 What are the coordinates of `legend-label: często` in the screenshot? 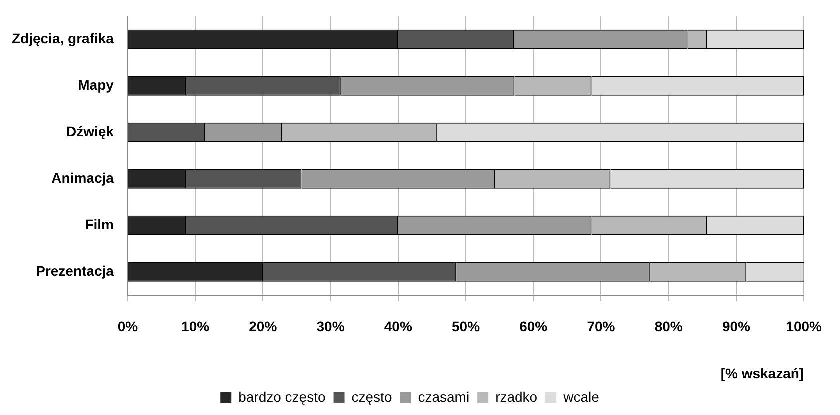 It's located at (372, 396).